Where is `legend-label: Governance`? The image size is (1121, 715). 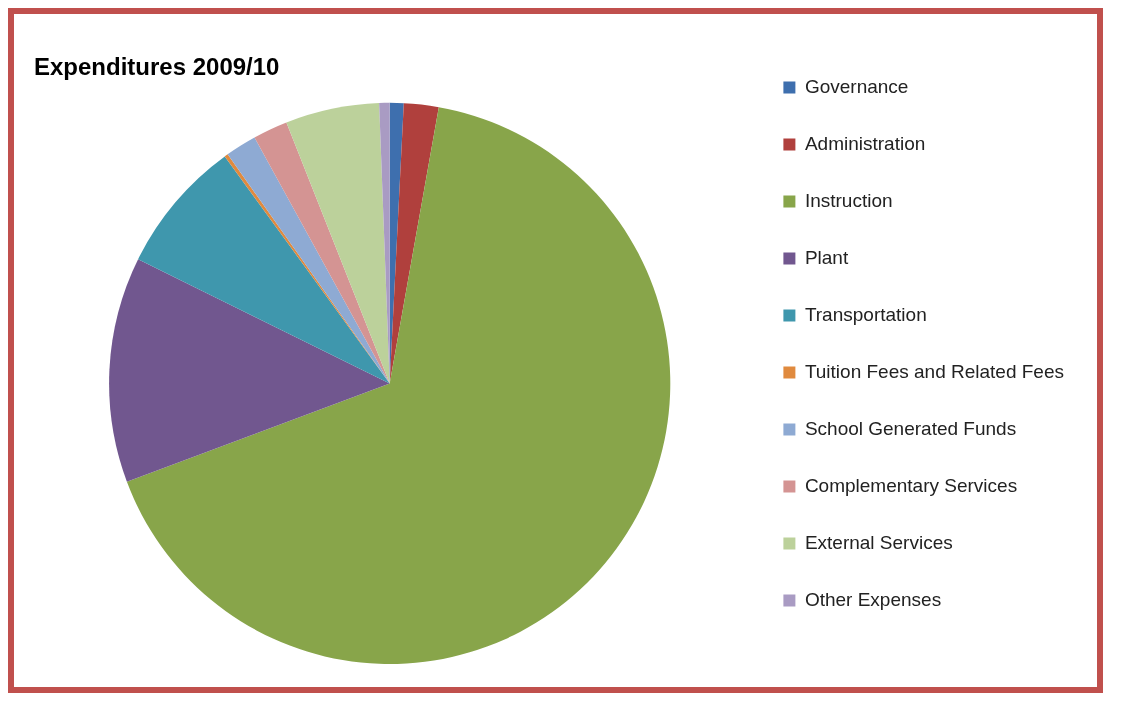
legend-label: Governance is located at coordinates (856, 86).